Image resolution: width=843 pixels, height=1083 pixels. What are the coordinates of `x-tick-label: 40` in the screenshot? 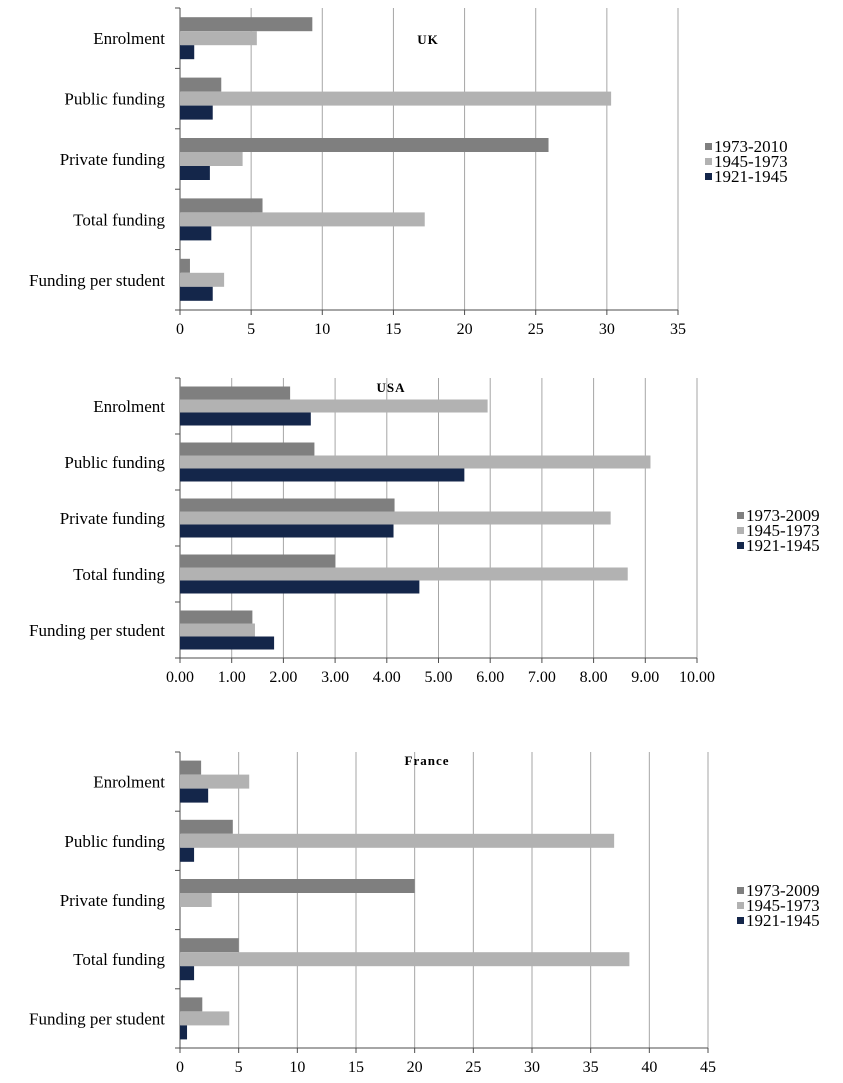 It's located at (649, 1067).